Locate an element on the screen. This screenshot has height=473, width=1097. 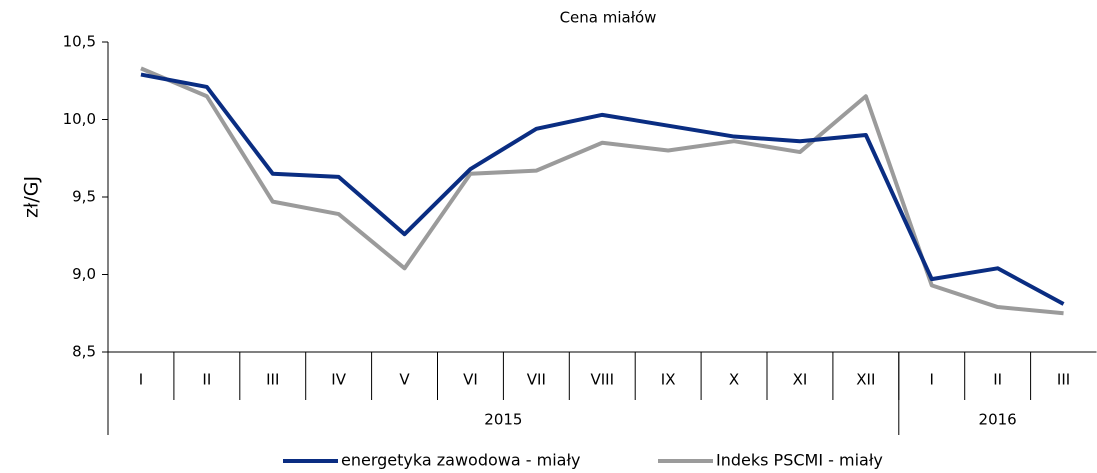
x-tick-label: V is located at coordinates (404, 380).